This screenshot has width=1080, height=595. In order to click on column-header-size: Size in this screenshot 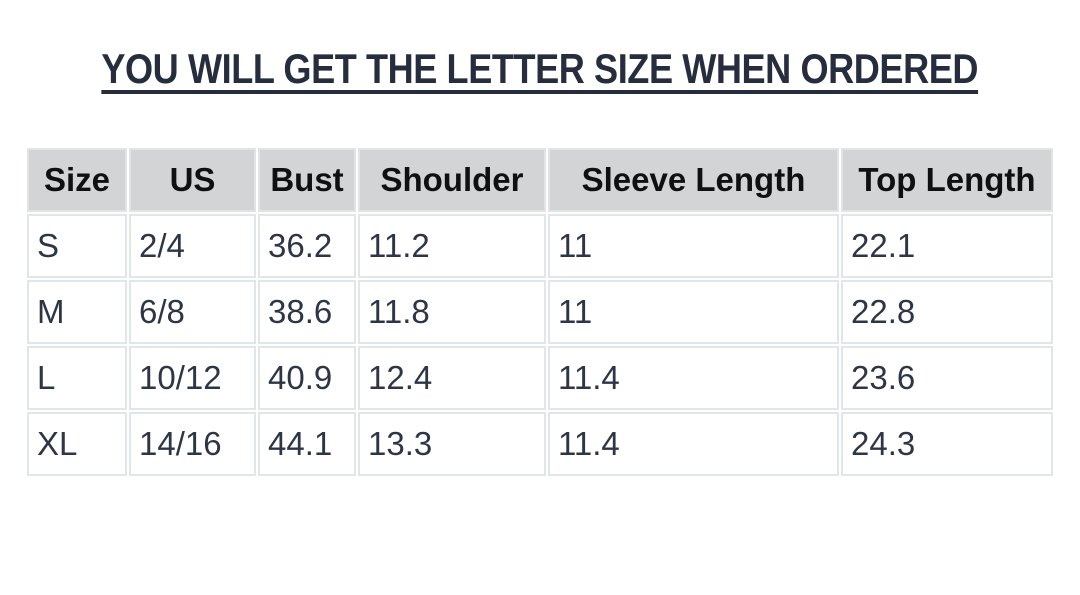, I will do `click(77, 180)`.